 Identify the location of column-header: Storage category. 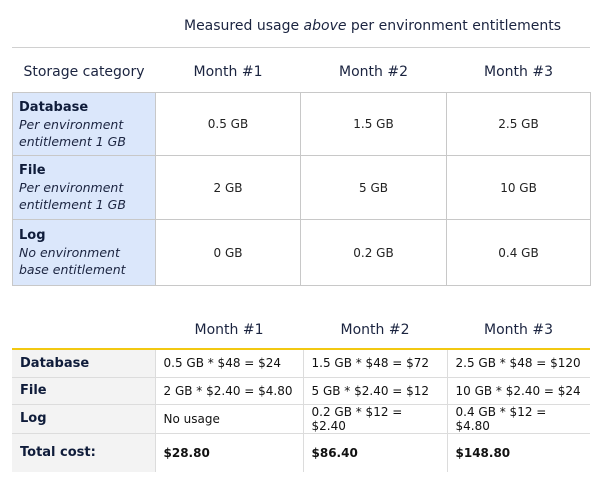
(84, 72).